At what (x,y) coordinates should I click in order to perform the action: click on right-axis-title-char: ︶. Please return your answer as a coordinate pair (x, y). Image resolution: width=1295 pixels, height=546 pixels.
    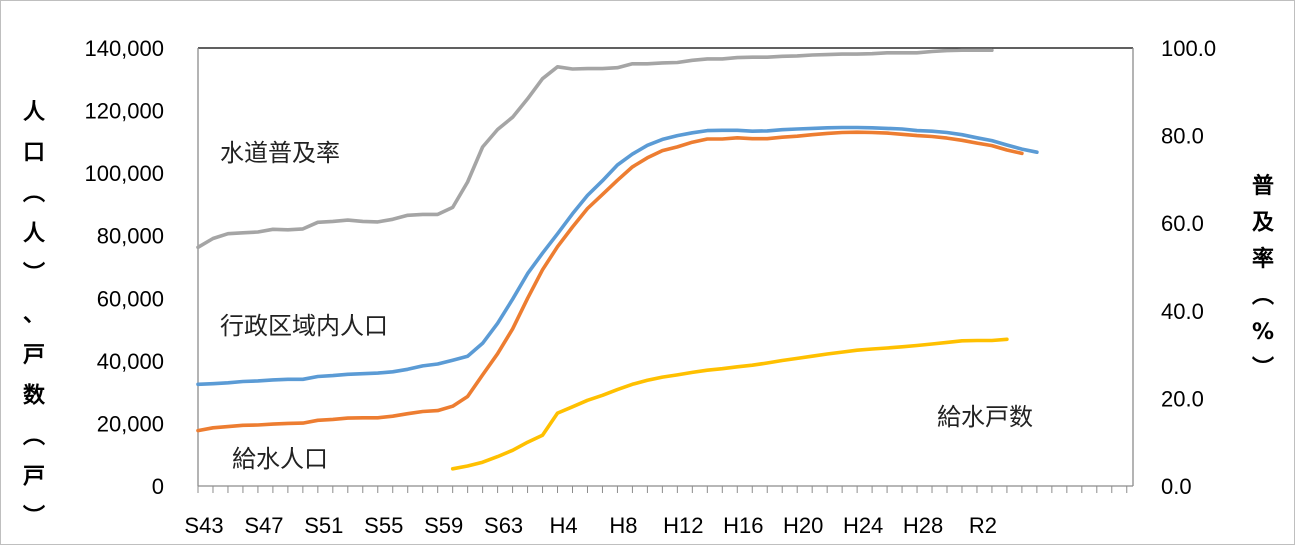
    Looking at the image, I should click on (1263, 369).